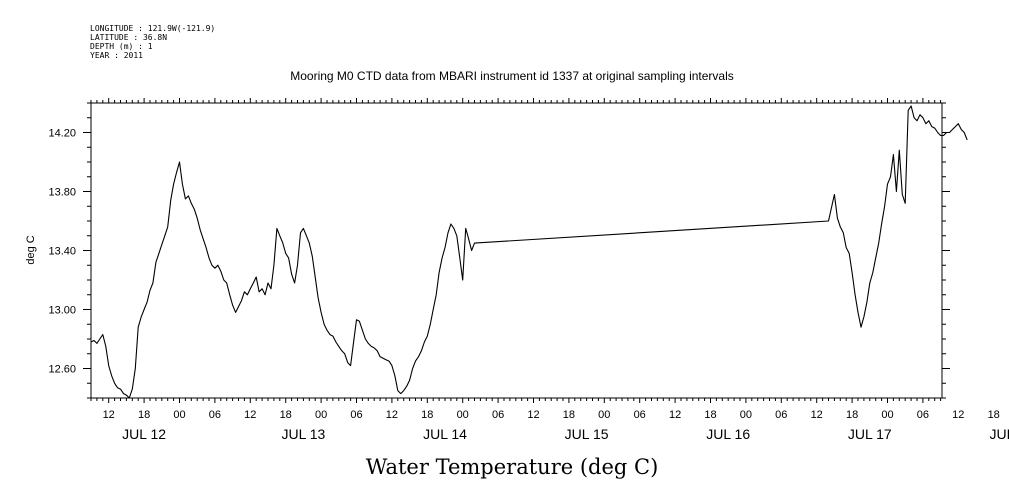 Image resolution: width=1009 pixels, height=504 pixels. Describe the element at coordinates (62, 252) in the screenshot. I see `y-tick-label: 13.40` at that location.